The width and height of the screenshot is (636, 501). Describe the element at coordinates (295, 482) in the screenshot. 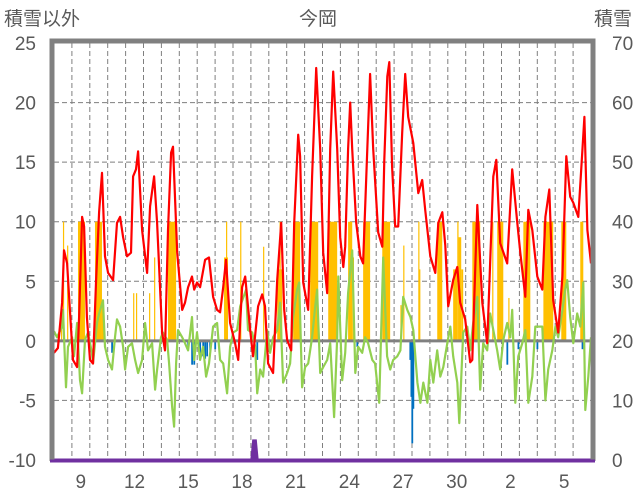

I see `x-tick-label: 21` at that location.